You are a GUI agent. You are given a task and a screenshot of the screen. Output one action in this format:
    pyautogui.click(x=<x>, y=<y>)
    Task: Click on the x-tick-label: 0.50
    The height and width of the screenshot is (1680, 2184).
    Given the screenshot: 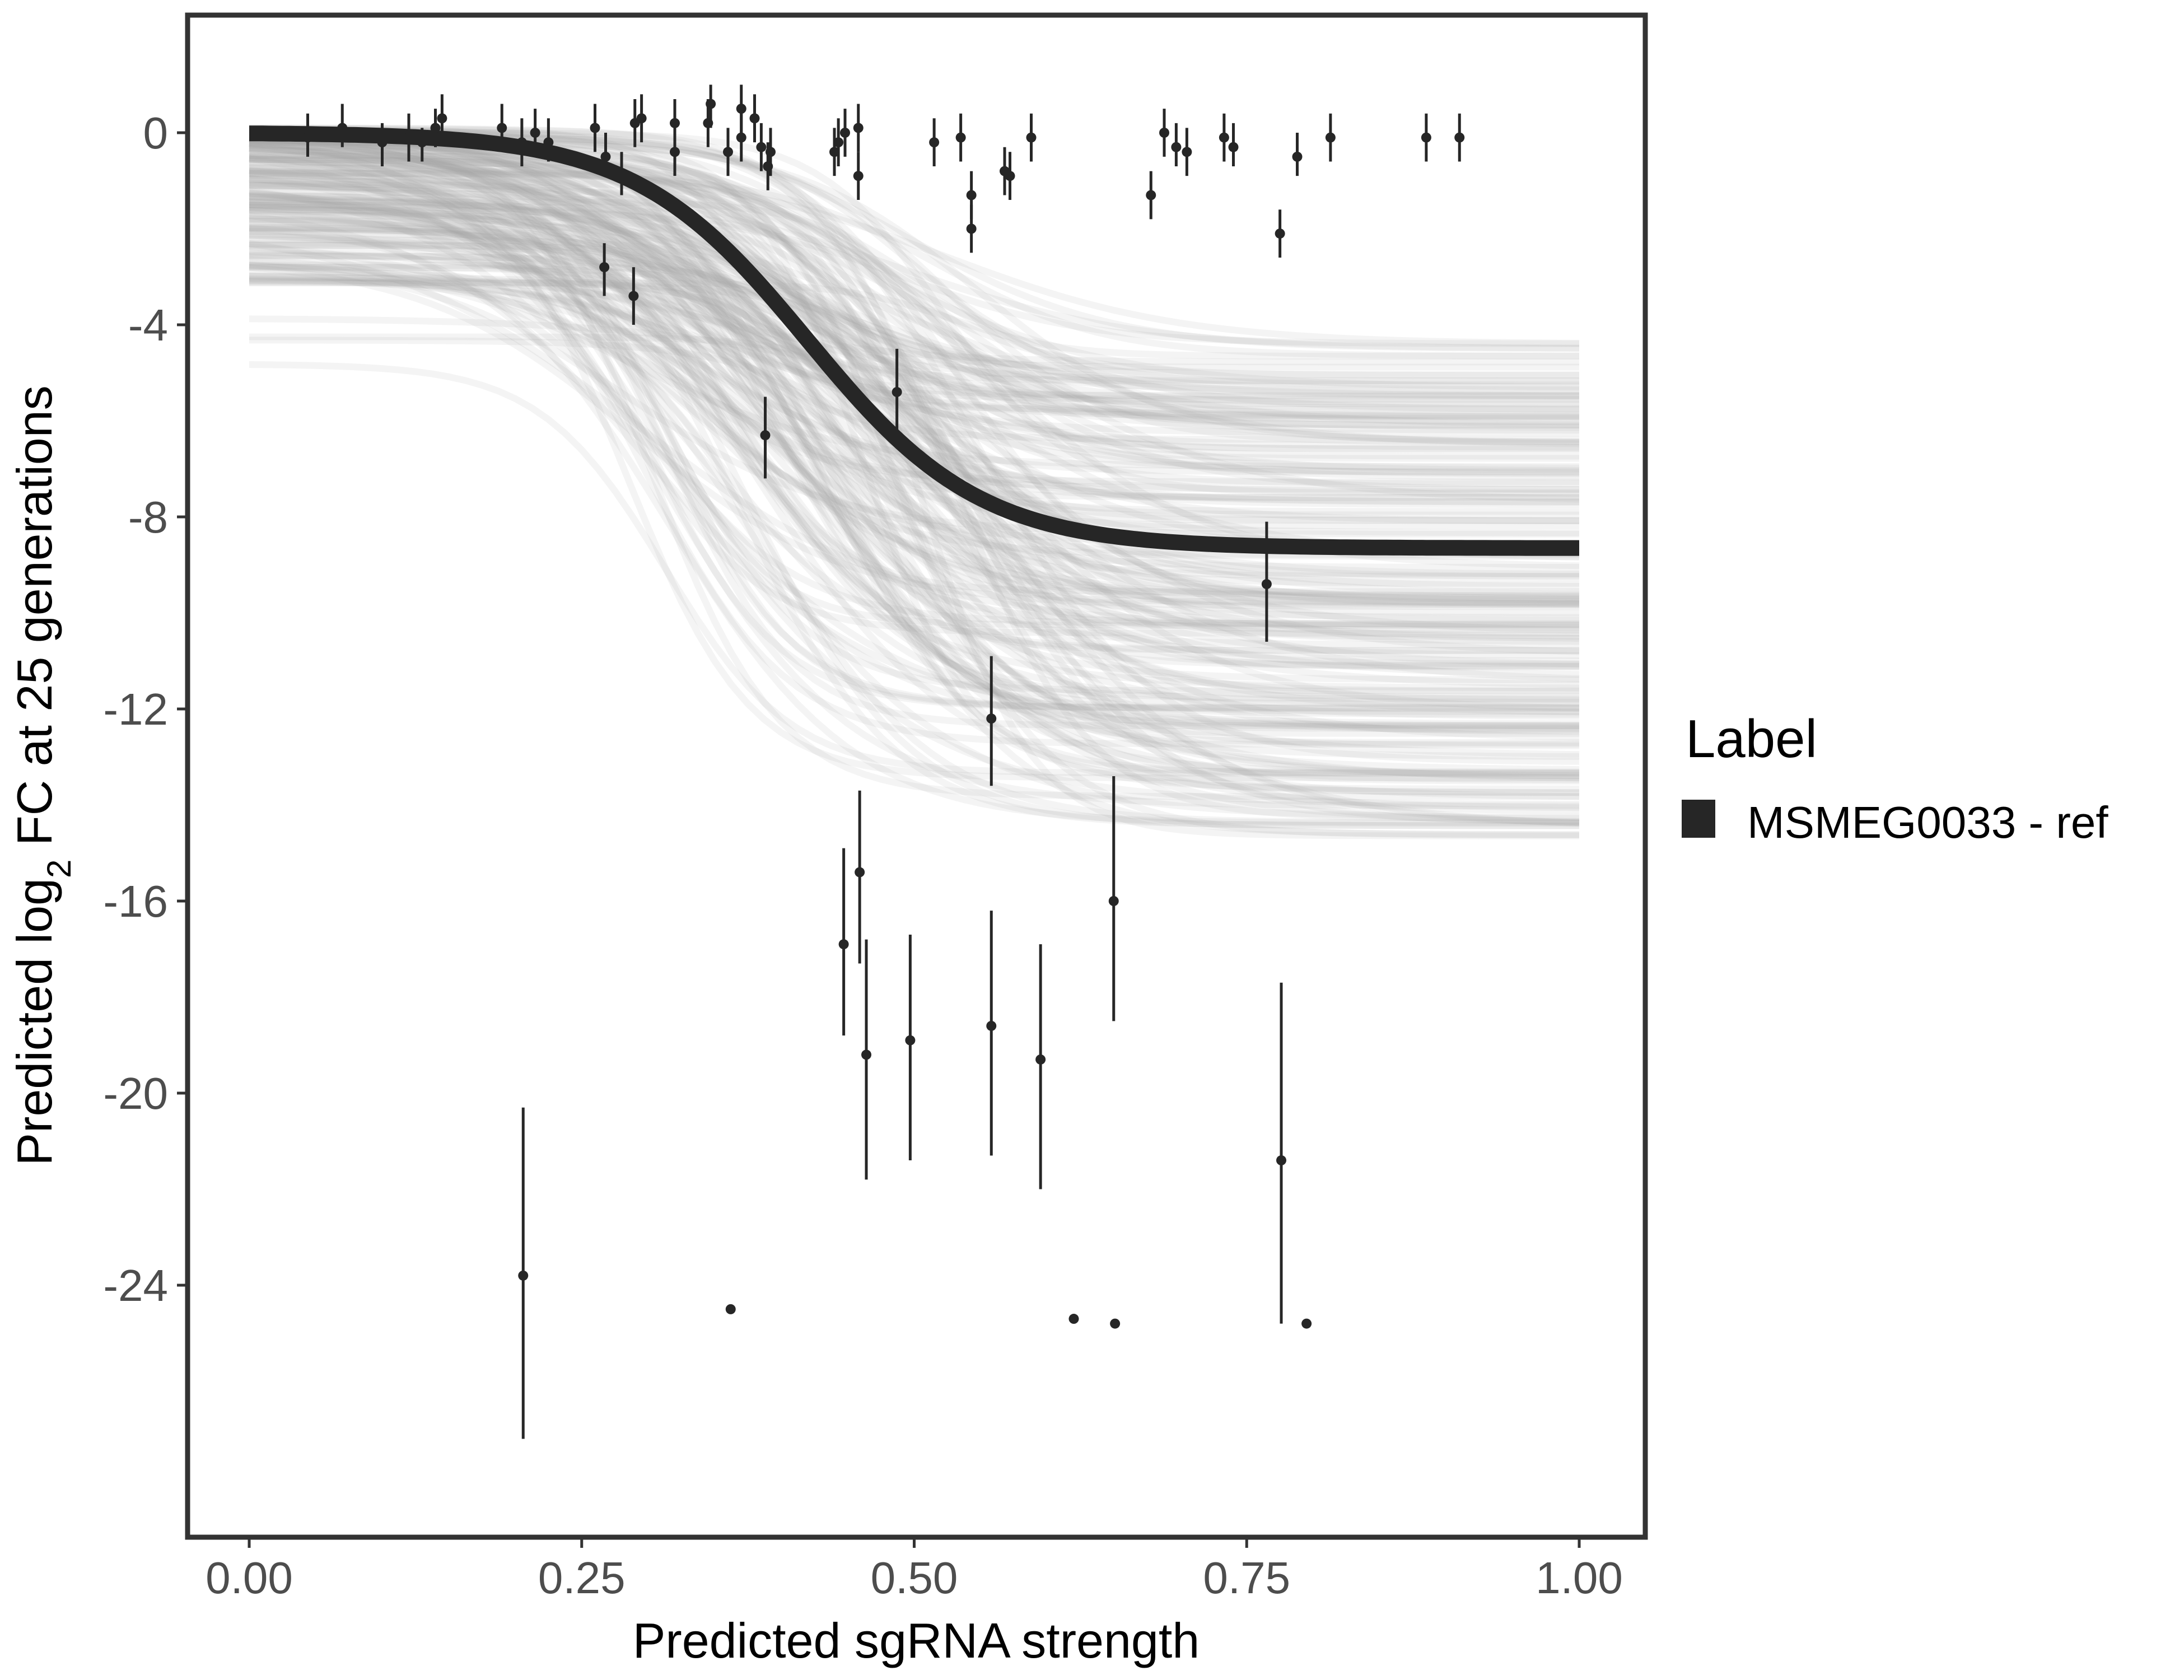 What is the action you would take?
    pyautogui.click(x=915, y=1578)
    